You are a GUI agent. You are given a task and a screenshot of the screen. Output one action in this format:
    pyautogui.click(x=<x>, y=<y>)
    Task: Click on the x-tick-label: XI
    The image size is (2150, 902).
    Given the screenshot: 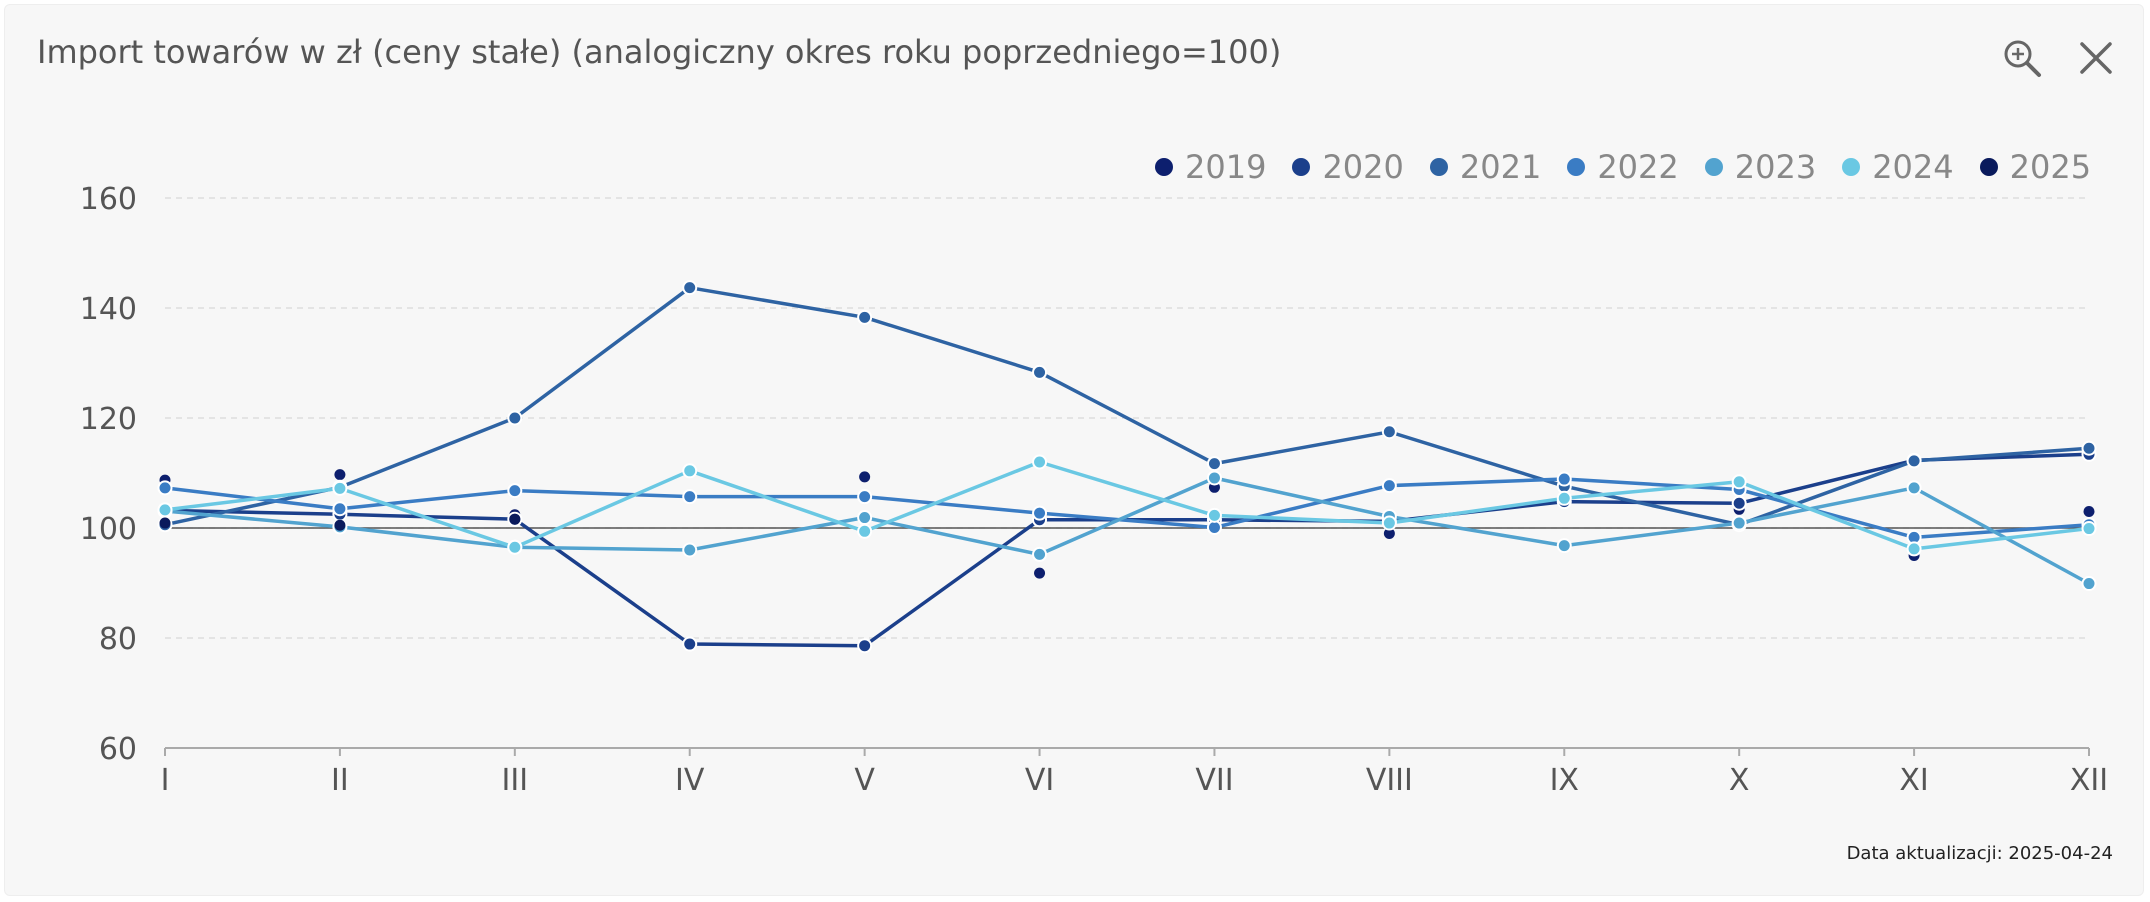 What is the action you would take?
    pyautogui.click(x=1913, y=780)
    